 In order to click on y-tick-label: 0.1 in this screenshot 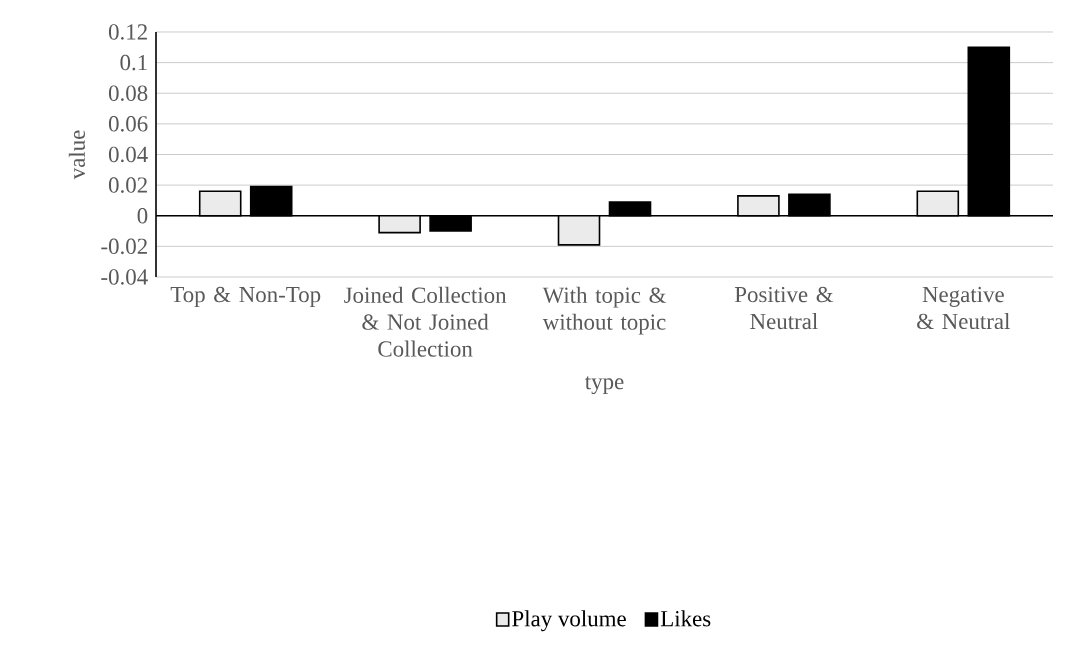, I will do `click(133, 62)`.